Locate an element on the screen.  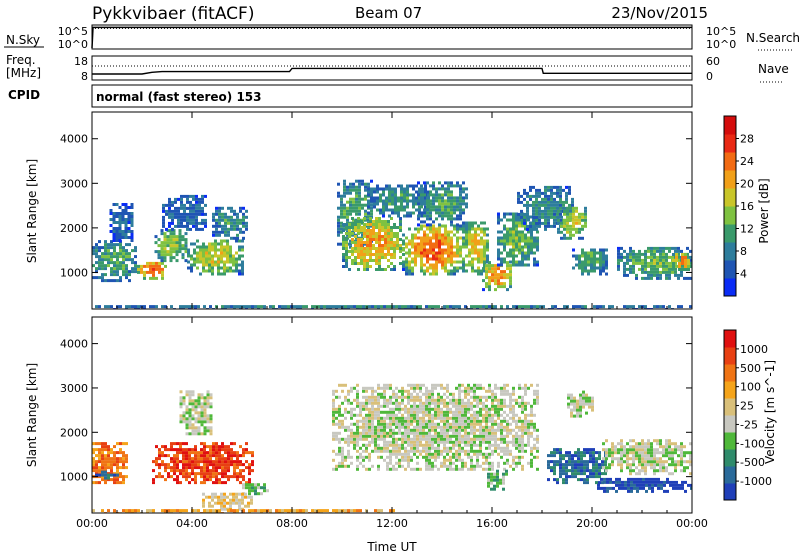
nave-tick-top: 60 is located at coordinates (713, 61).